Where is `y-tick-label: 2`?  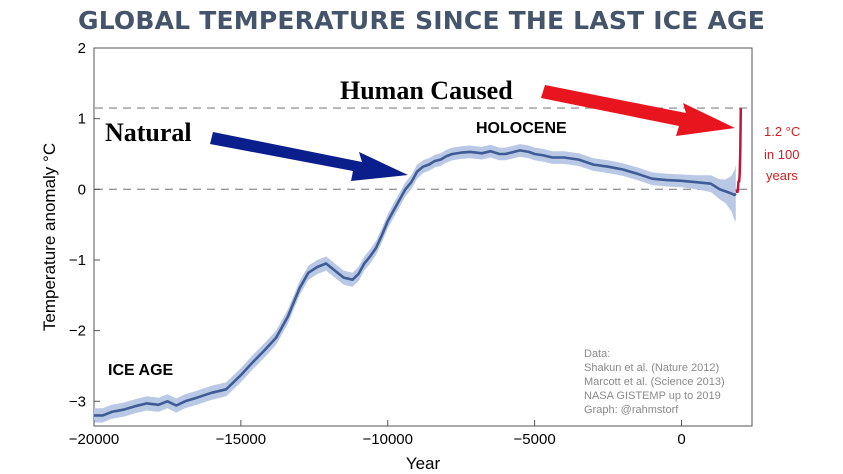
y-tick-label: 2 is located at coordinates (82, 48).